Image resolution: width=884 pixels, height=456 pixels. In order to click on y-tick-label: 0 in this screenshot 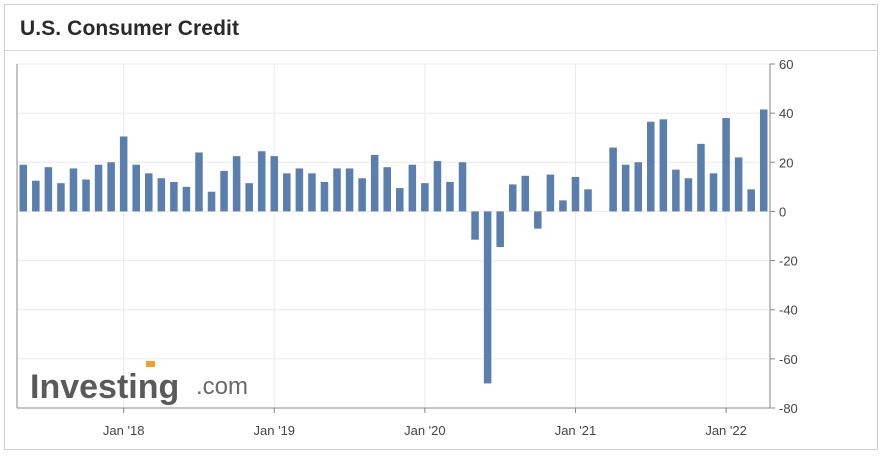, I will do `click(782, 211)`.